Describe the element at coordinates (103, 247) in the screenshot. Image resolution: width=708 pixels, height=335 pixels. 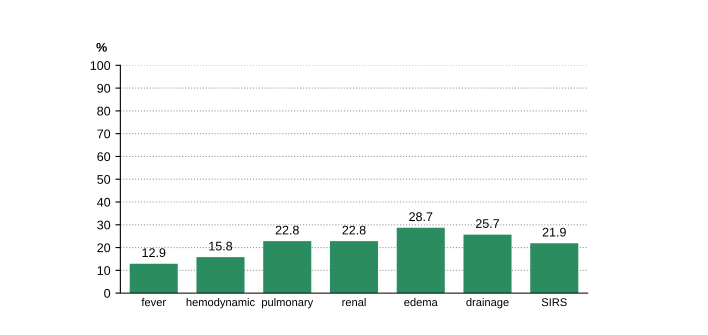
I see `y-tick-label: 20` at that location.